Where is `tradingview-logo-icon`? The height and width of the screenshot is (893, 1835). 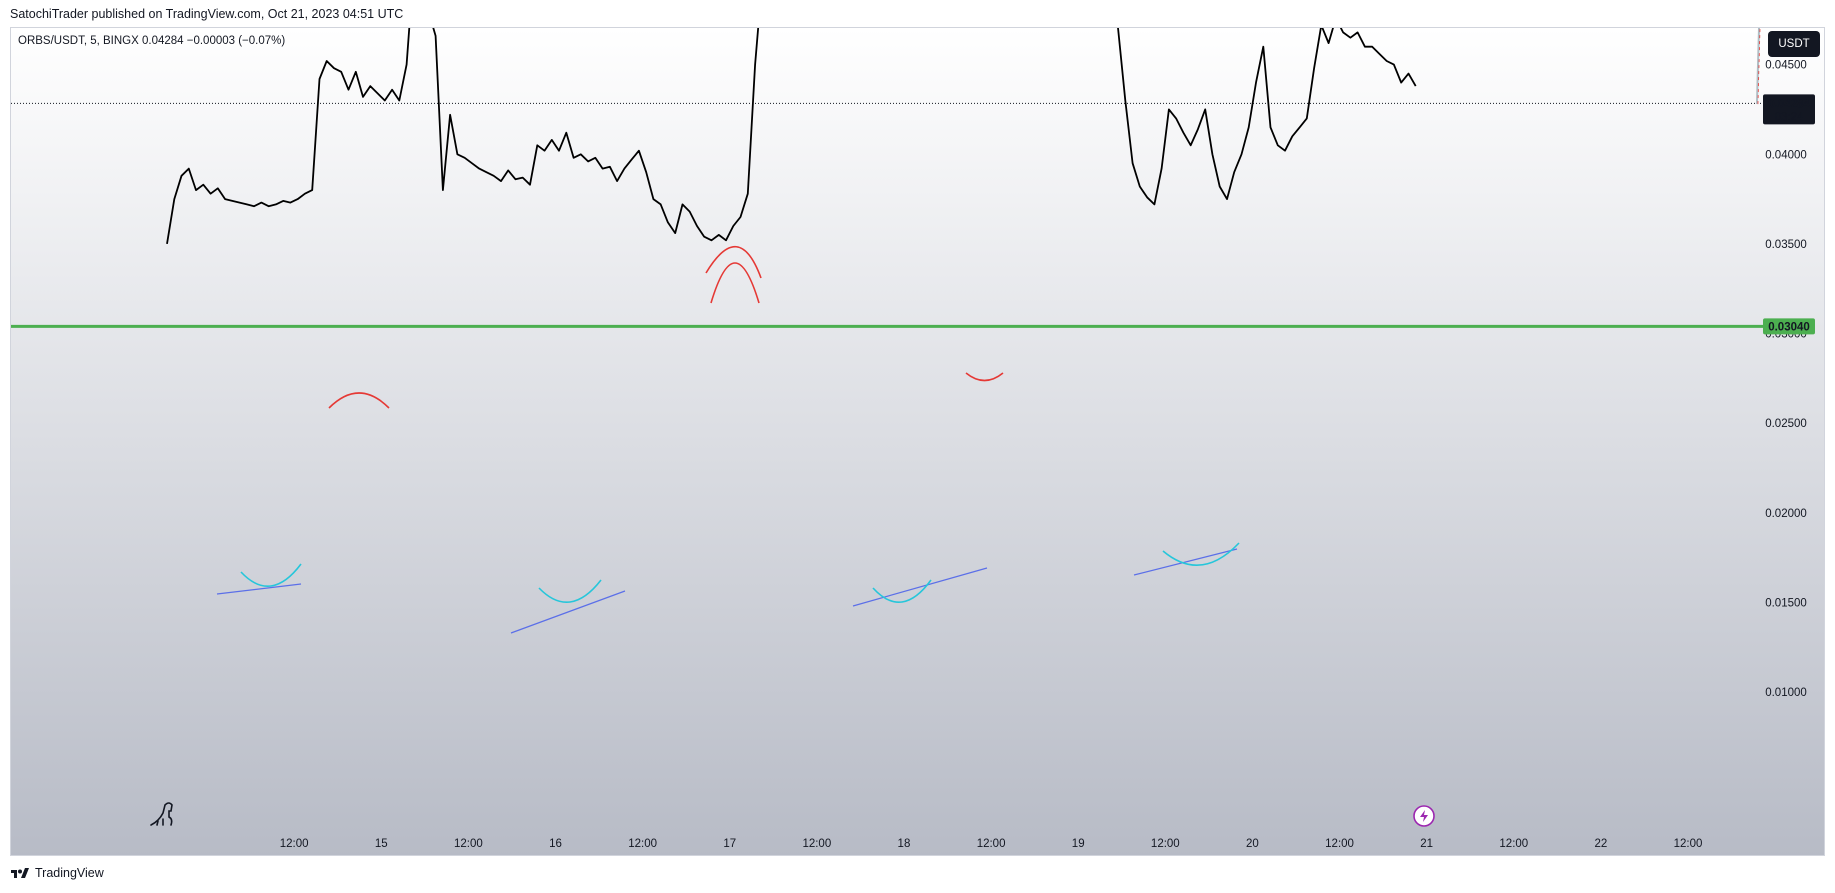
tradingview-logo-icon is located at coordinates (20, 873).